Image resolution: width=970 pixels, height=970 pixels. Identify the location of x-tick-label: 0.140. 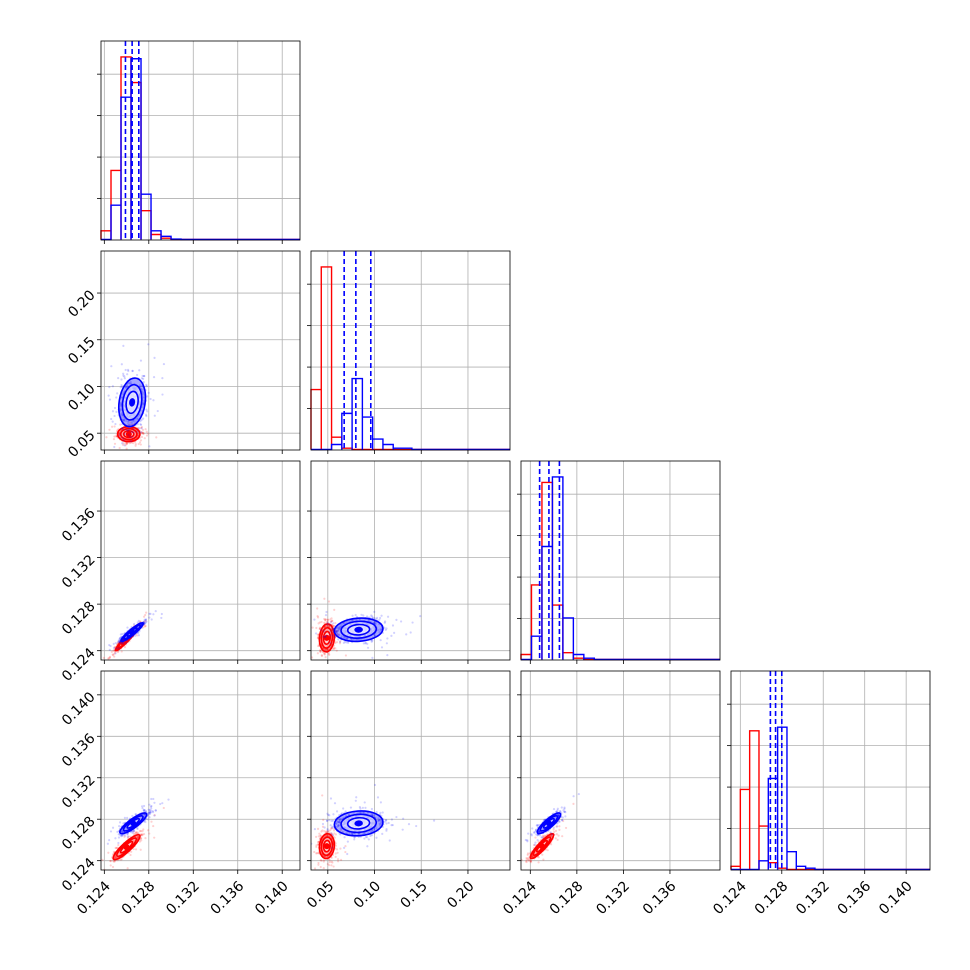
(272, 898).